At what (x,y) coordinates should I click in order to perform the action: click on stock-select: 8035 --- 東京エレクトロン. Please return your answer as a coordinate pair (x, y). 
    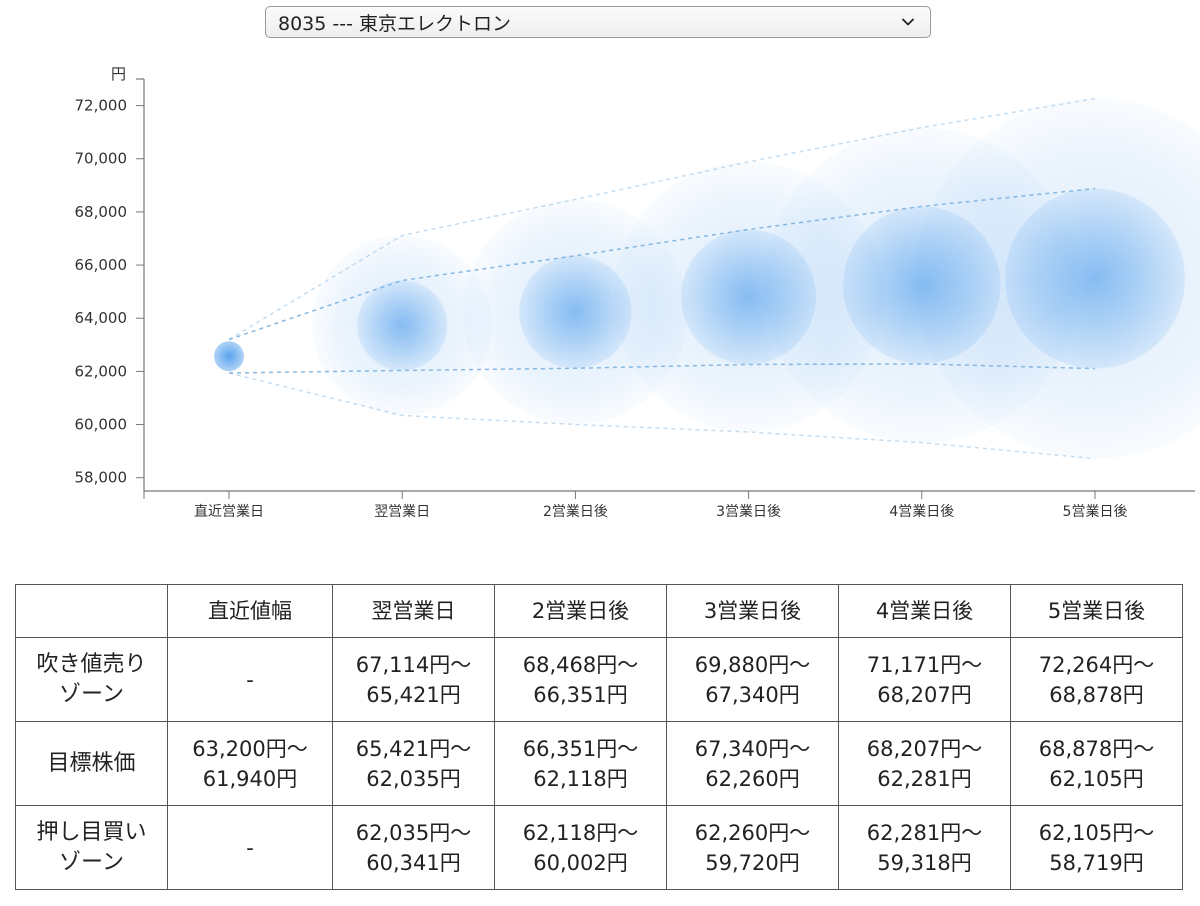
    Looking at the image, I should click on (598, 22).